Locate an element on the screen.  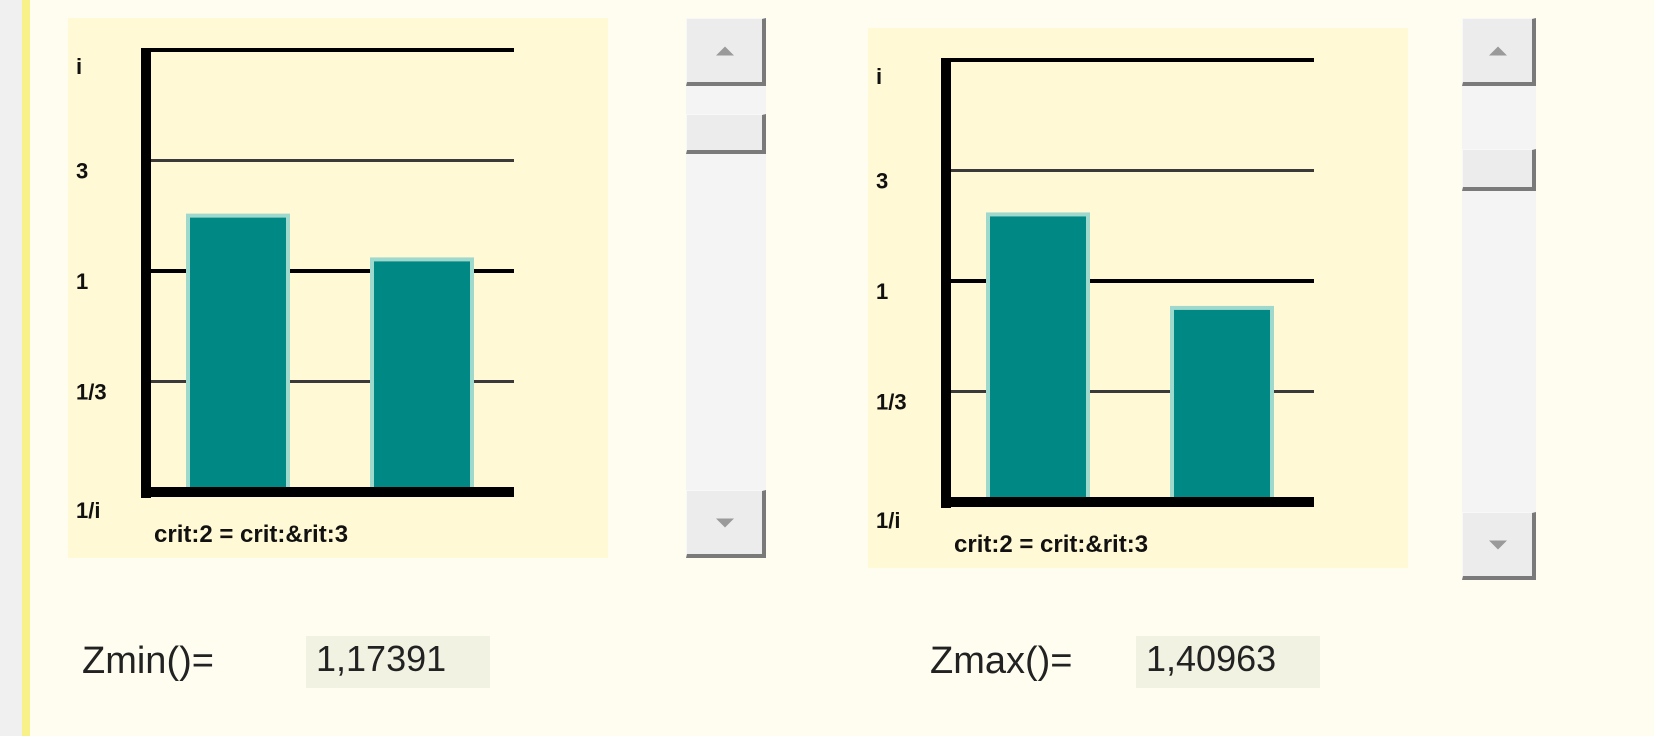
zmin-label: Zmin()= is located at coordinates (148, 661).